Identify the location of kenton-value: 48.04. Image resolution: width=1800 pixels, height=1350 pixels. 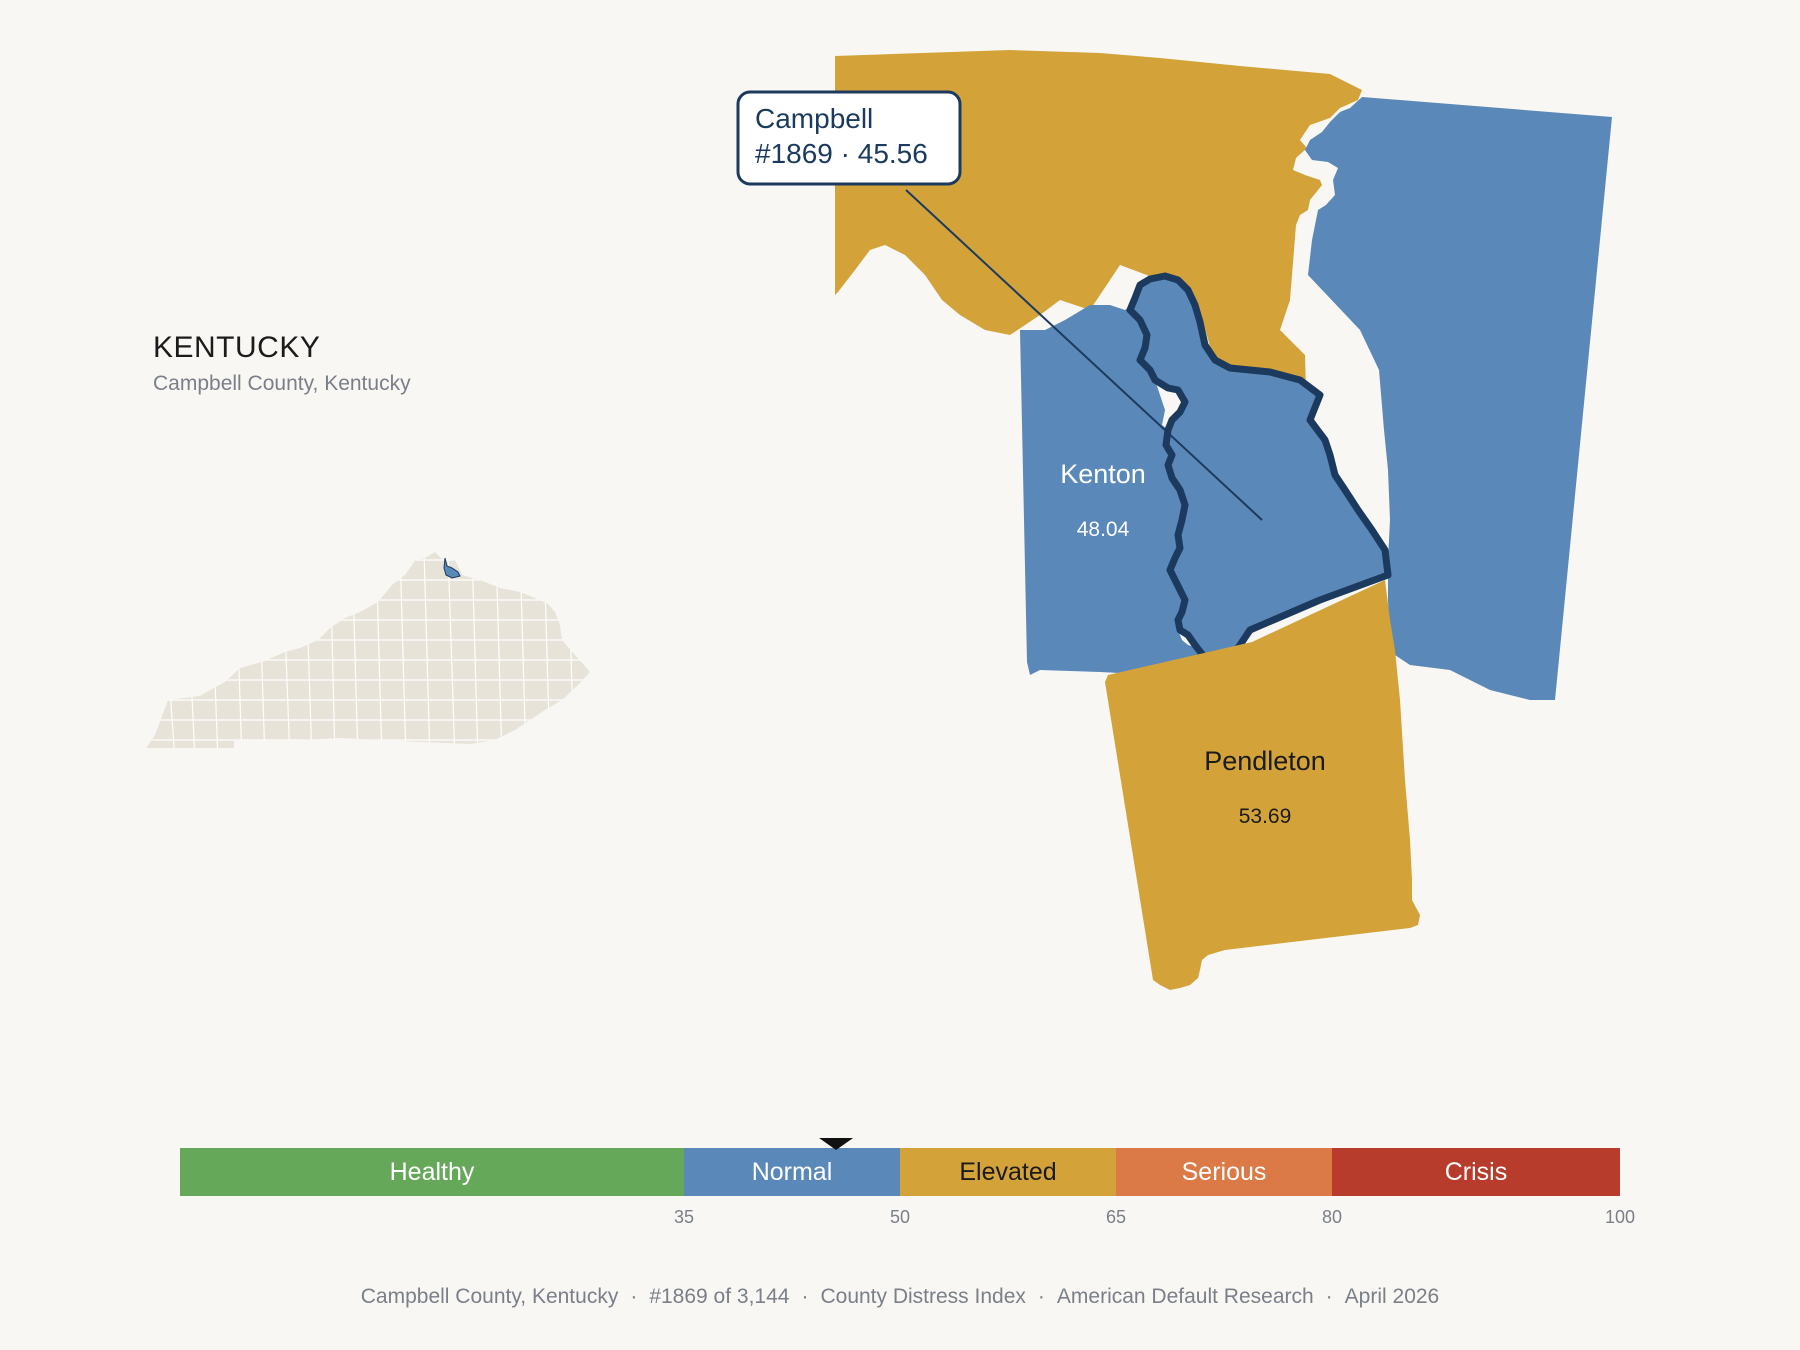
(1103, 529).